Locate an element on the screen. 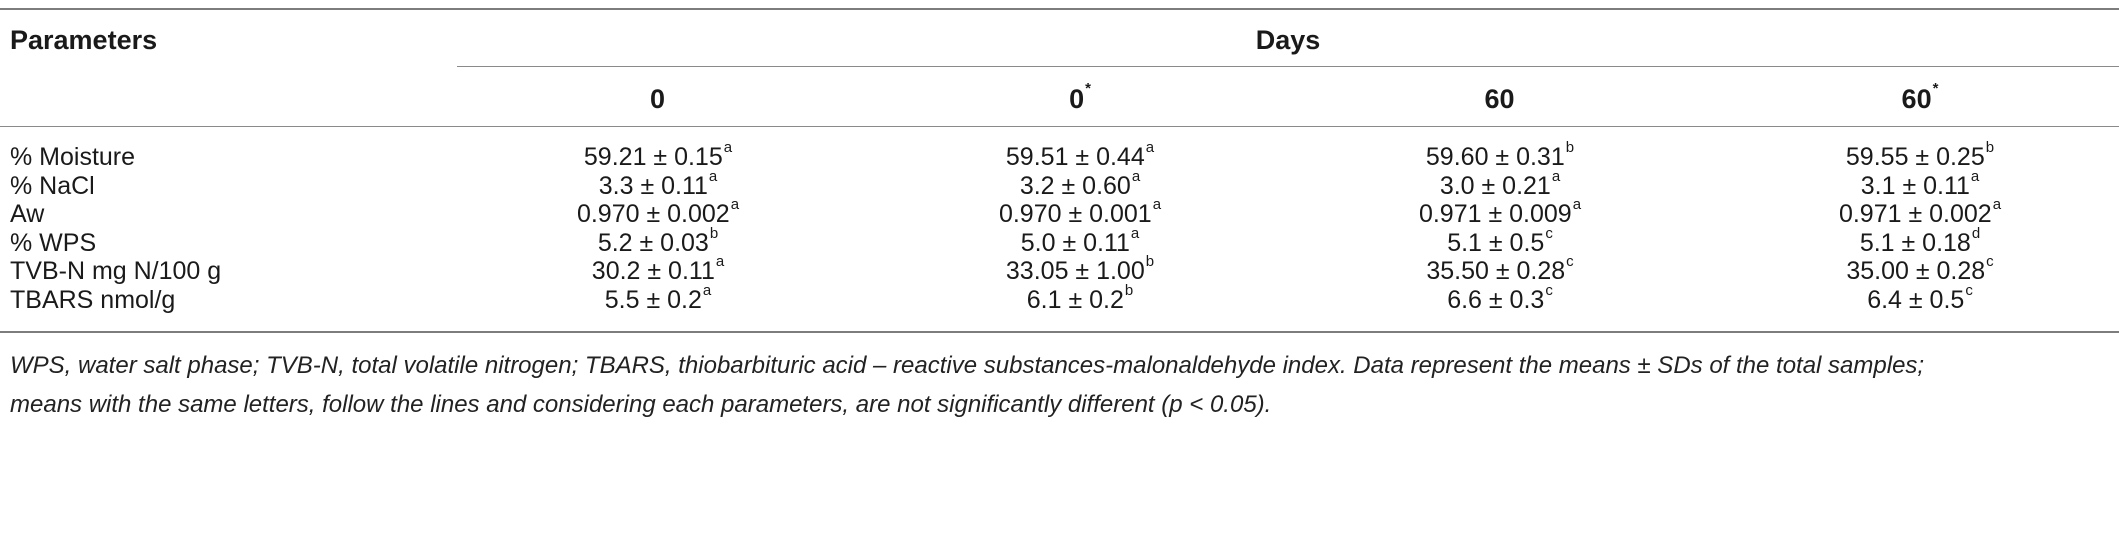 The width and height of the screenshot is (2119, 545). table-cell: 30.2 ± 0.11a is located at coordinates (657, 269).